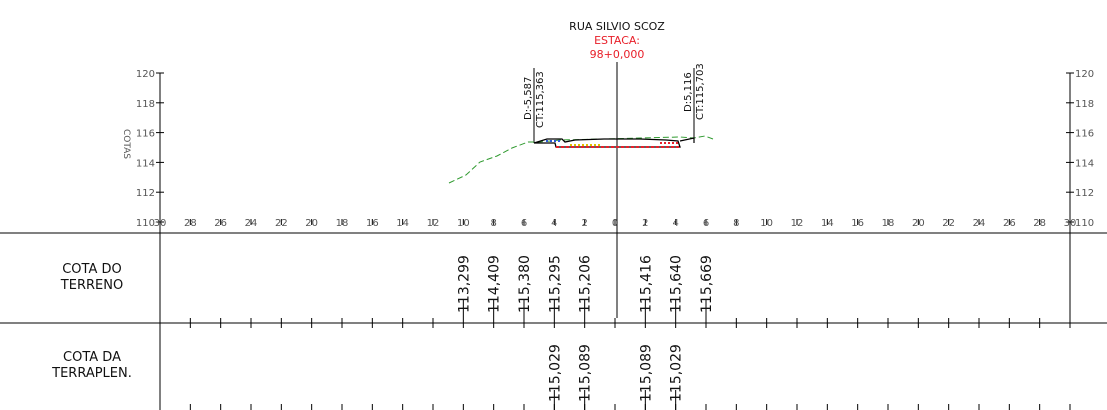 This screenshot has height=410, width=1107. What do you see at coordinates (1084, 223) in the screenshot?
I see `y-tick-label-right: 110` at bounding box center [1084, 223].